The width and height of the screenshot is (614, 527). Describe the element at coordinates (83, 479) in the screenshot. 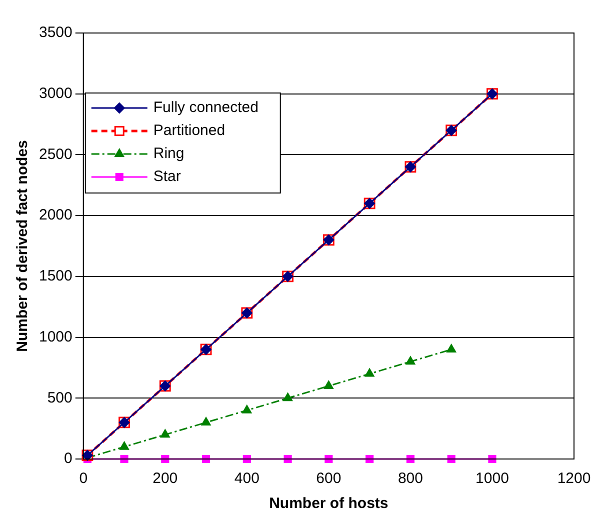

I see `x-tick-label: 0` at that location.